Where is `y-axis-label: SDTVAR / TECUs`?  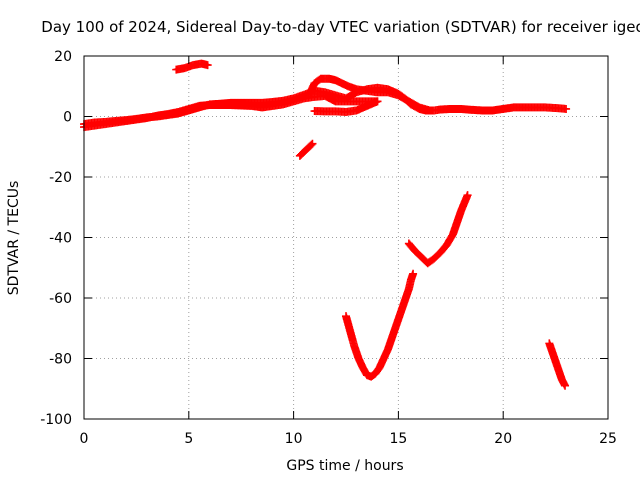
y-axis-label: SDTVAR / TECUs is located at coordinates (14, 238).